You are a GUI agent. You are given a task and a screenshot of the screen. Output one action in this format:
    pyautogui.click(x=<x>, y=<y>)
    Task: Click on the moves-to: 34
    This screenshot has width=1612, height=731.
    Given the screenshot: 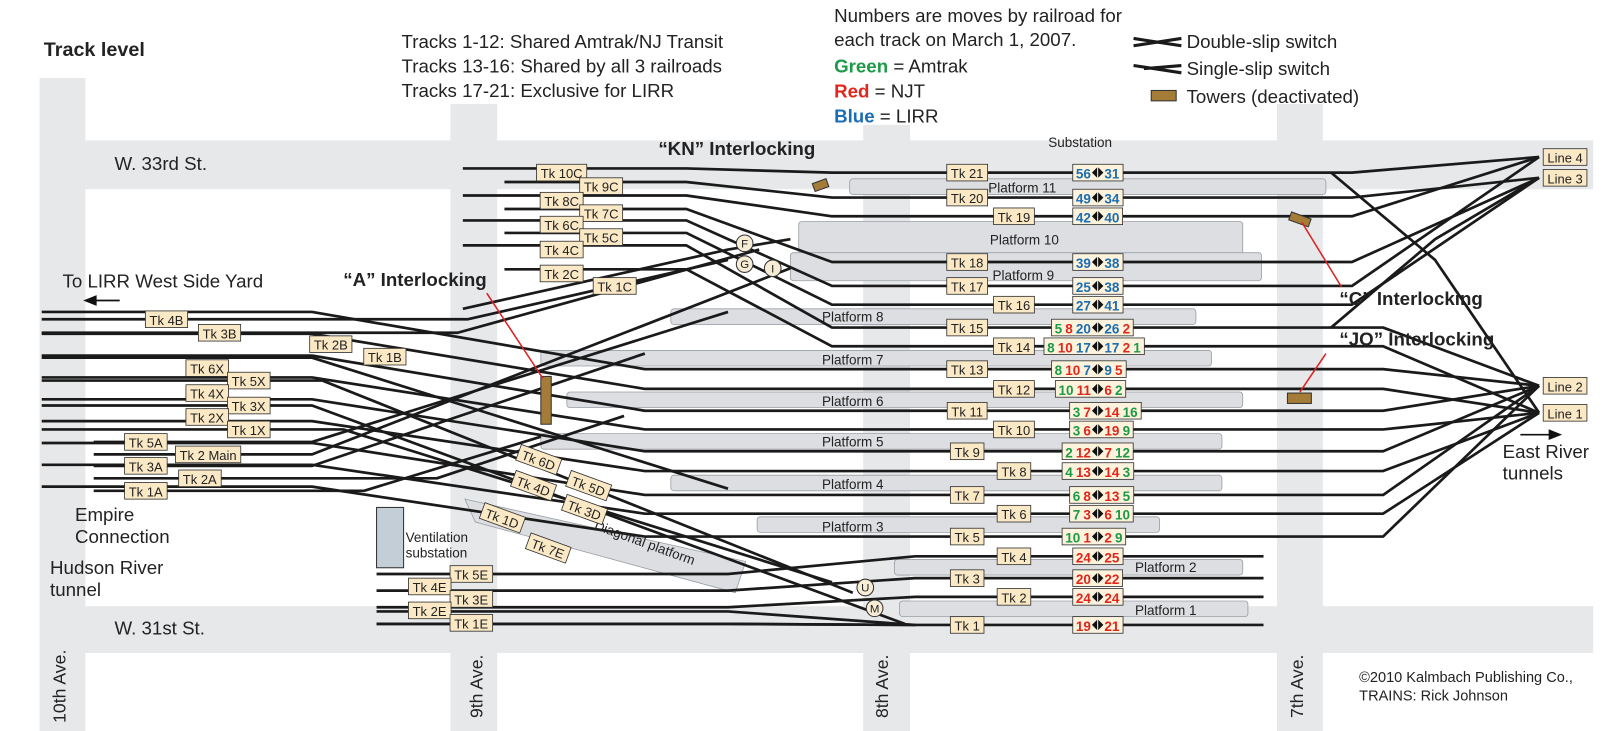 What is the action you would take?
    pyautogui.click(x=1112, y=198)
    